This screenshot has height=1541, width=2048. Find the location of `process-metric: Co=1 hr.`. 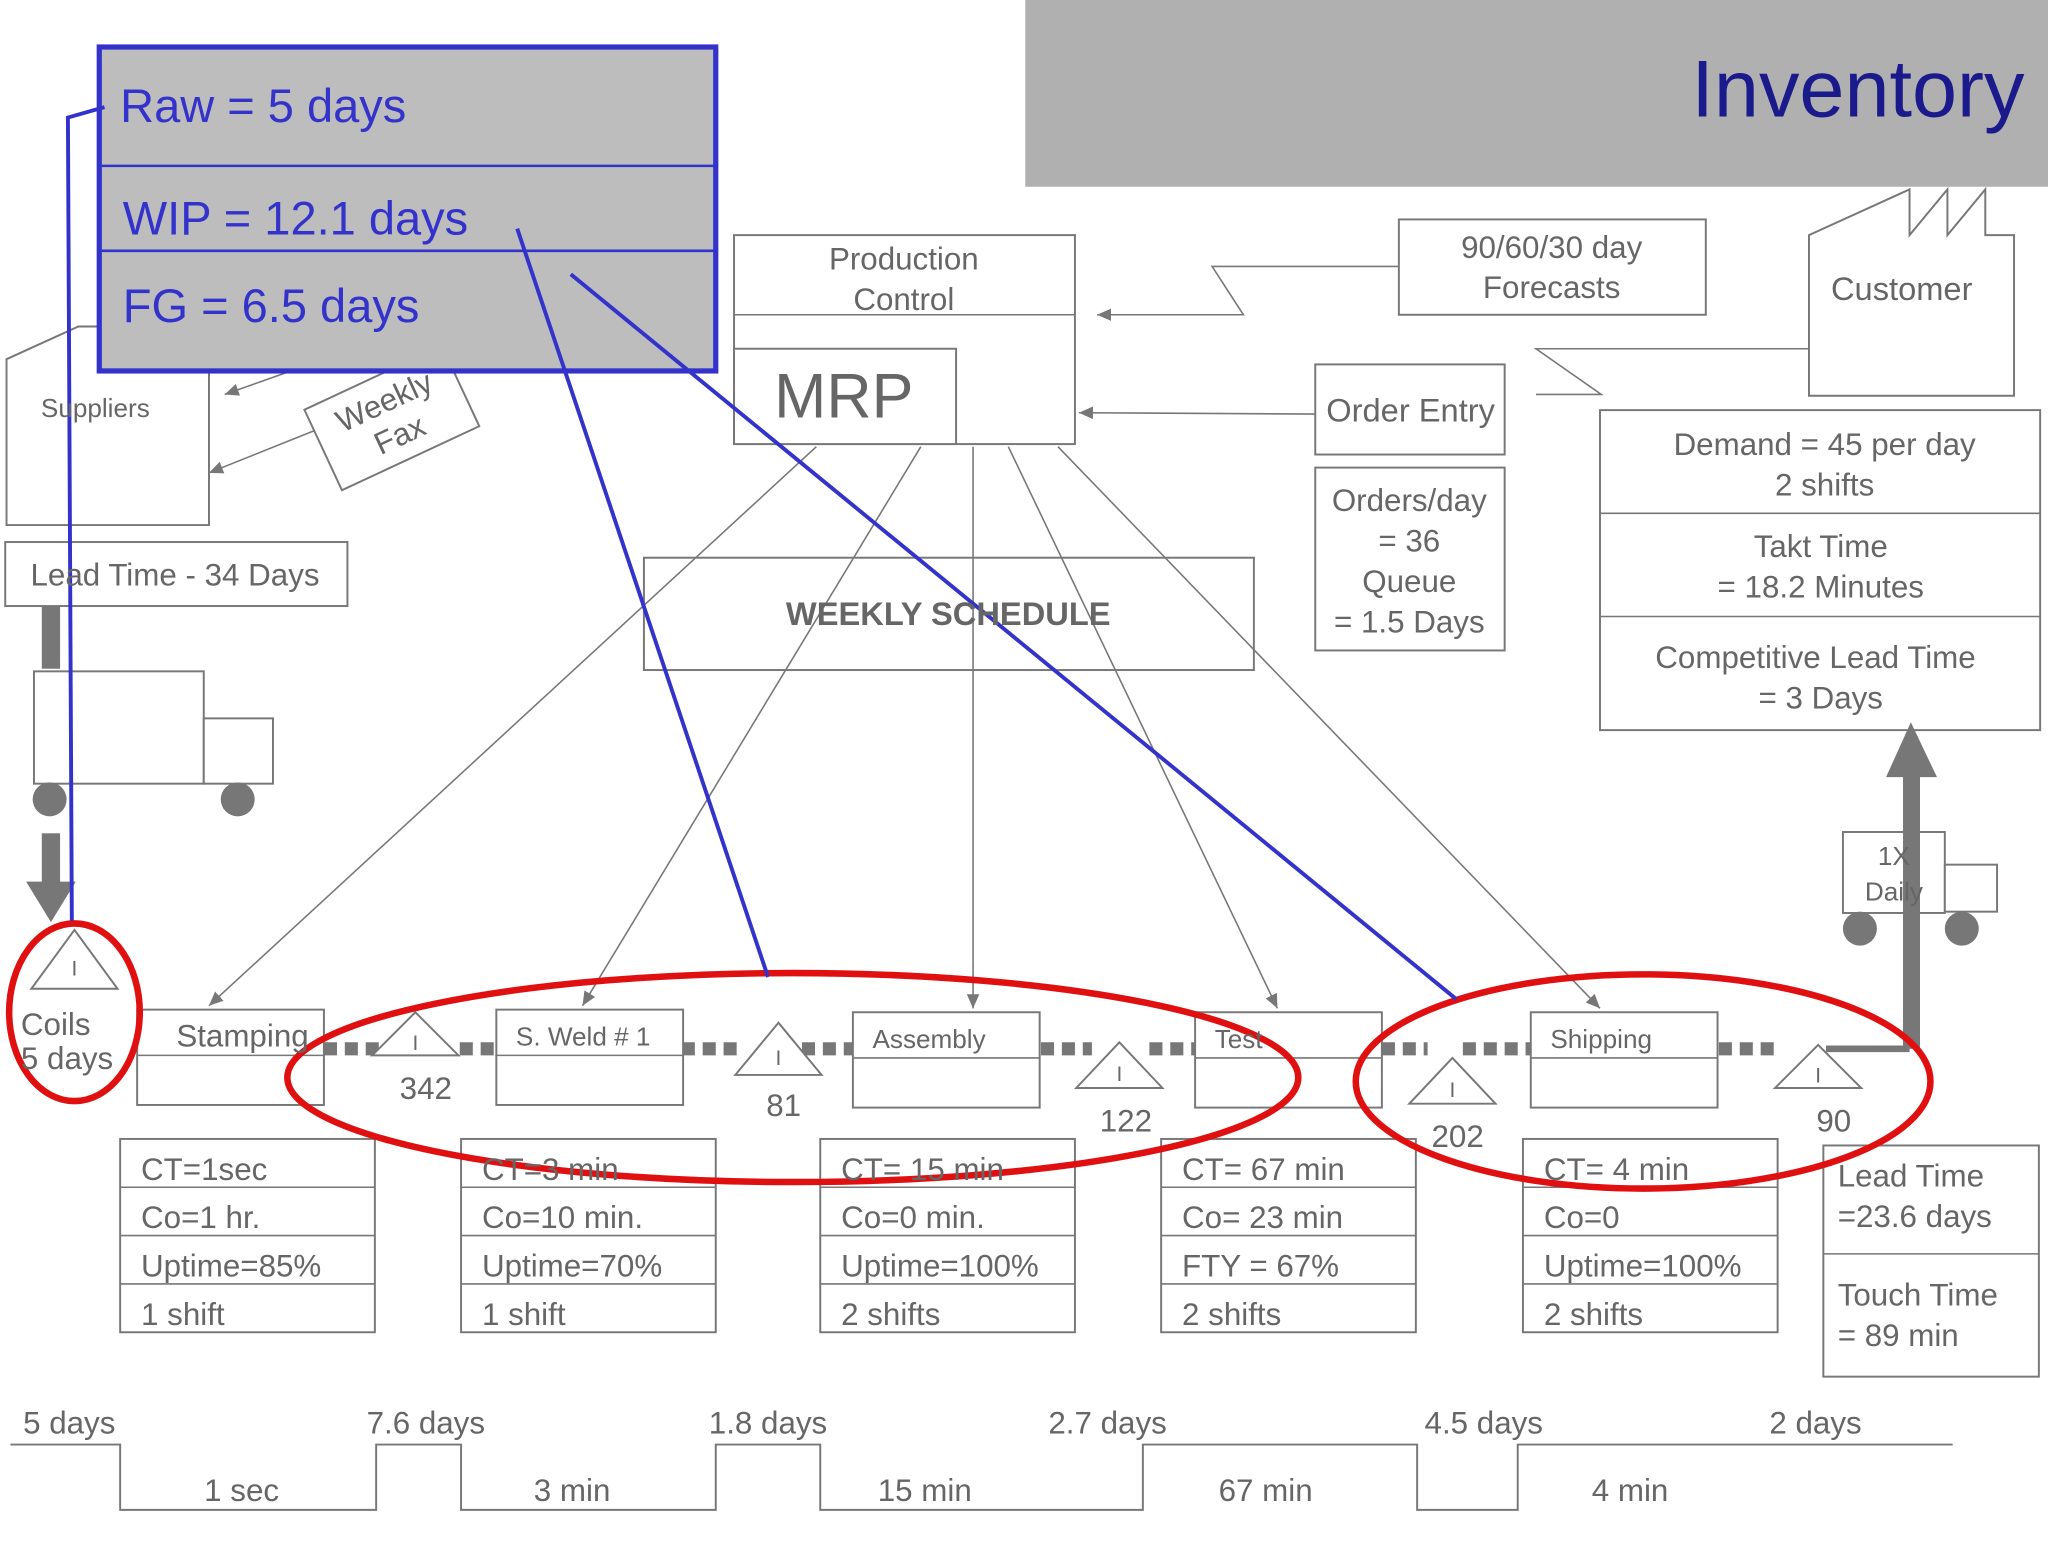

process-metric: Co=1 hr. is located at coordinates (200, 1217).